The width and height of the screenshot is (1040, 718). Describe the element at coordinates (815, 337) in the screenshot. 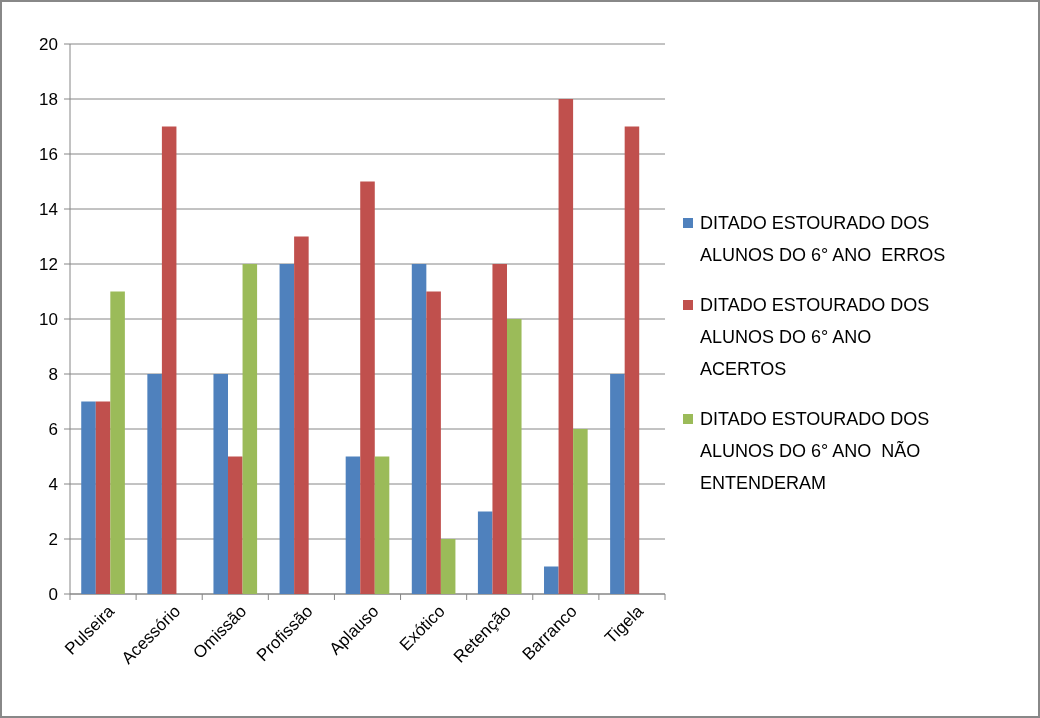

I see `legend-label: DITADO ESTOURADO DOS ALUNOS DO 6° ANO ACERTOS` at that location.